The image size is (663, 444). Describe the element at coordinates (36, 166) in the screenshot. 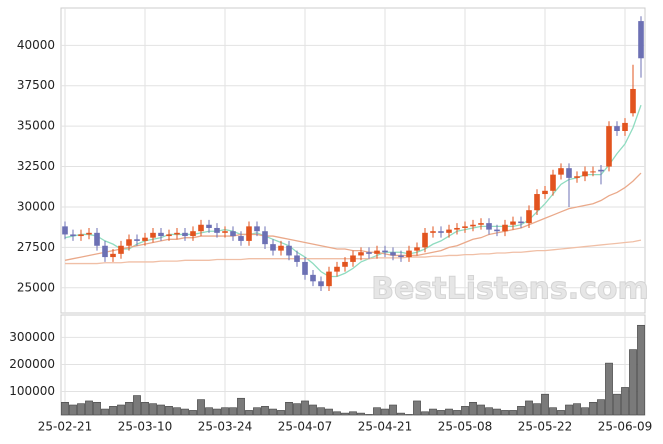

I see `y-tick-label: 32500` at that location.